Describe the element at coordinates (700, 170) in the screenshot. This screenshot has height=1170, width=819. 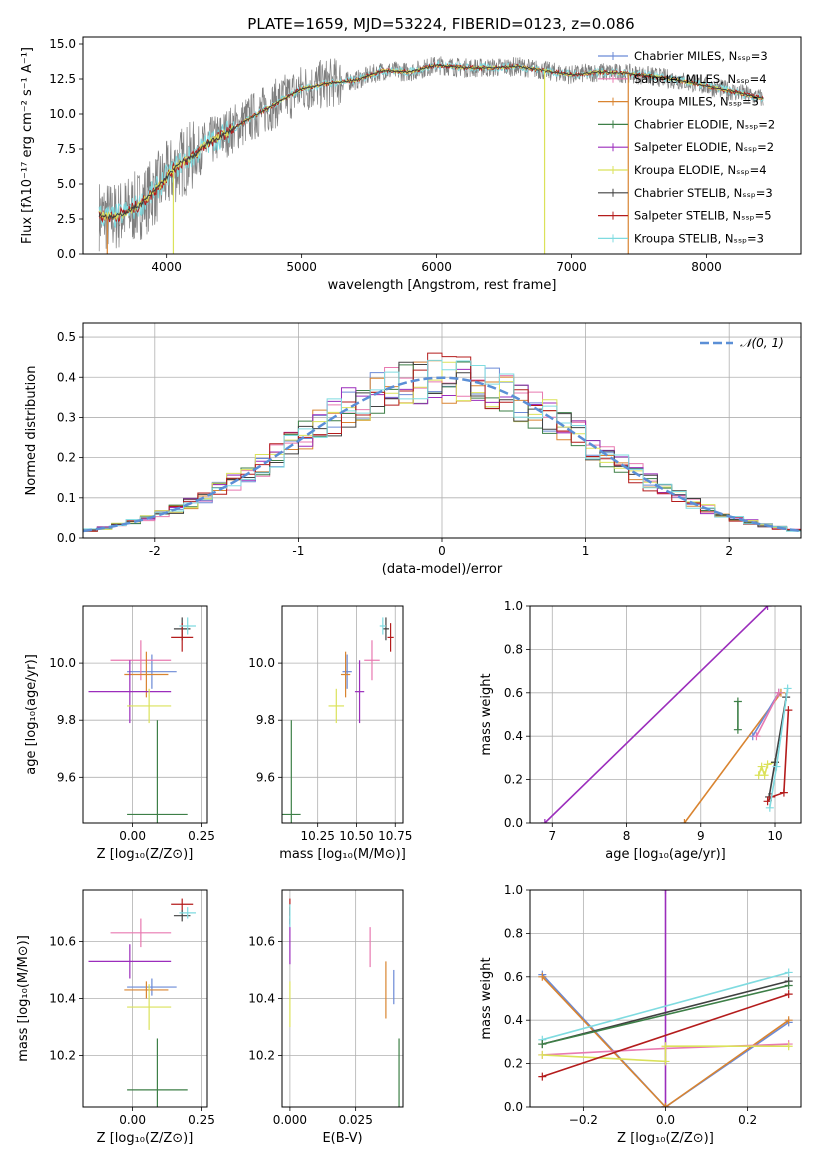
I see `legend-label: Kroupa ELODIE, Nₛₛₚ=4` at that location.